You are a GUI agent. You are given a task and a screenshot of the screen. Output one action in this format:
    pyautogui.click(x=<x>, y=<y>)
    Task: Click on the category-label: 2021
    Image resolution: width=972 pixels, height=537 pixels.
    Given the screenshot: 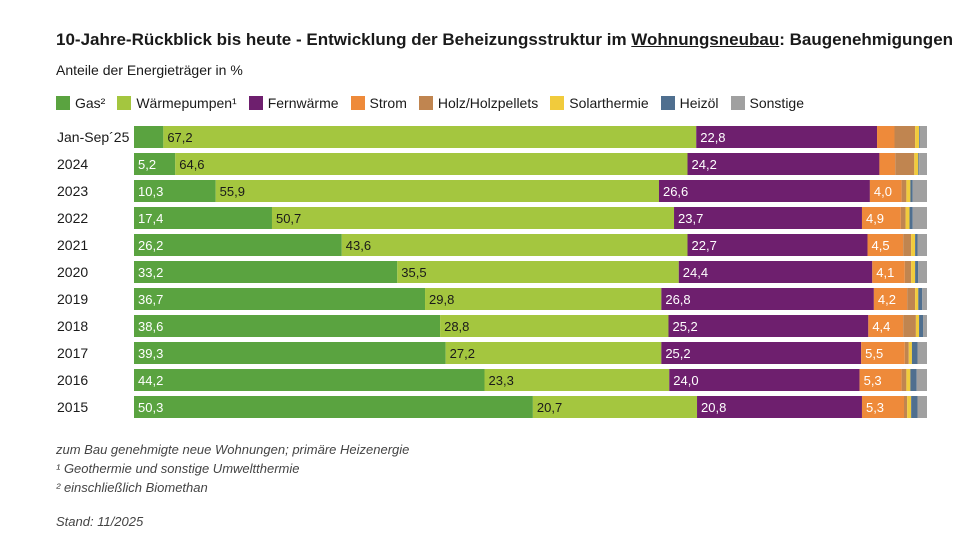 What is the action you would take?
    pyautogui.click(x=72, y=245)
    